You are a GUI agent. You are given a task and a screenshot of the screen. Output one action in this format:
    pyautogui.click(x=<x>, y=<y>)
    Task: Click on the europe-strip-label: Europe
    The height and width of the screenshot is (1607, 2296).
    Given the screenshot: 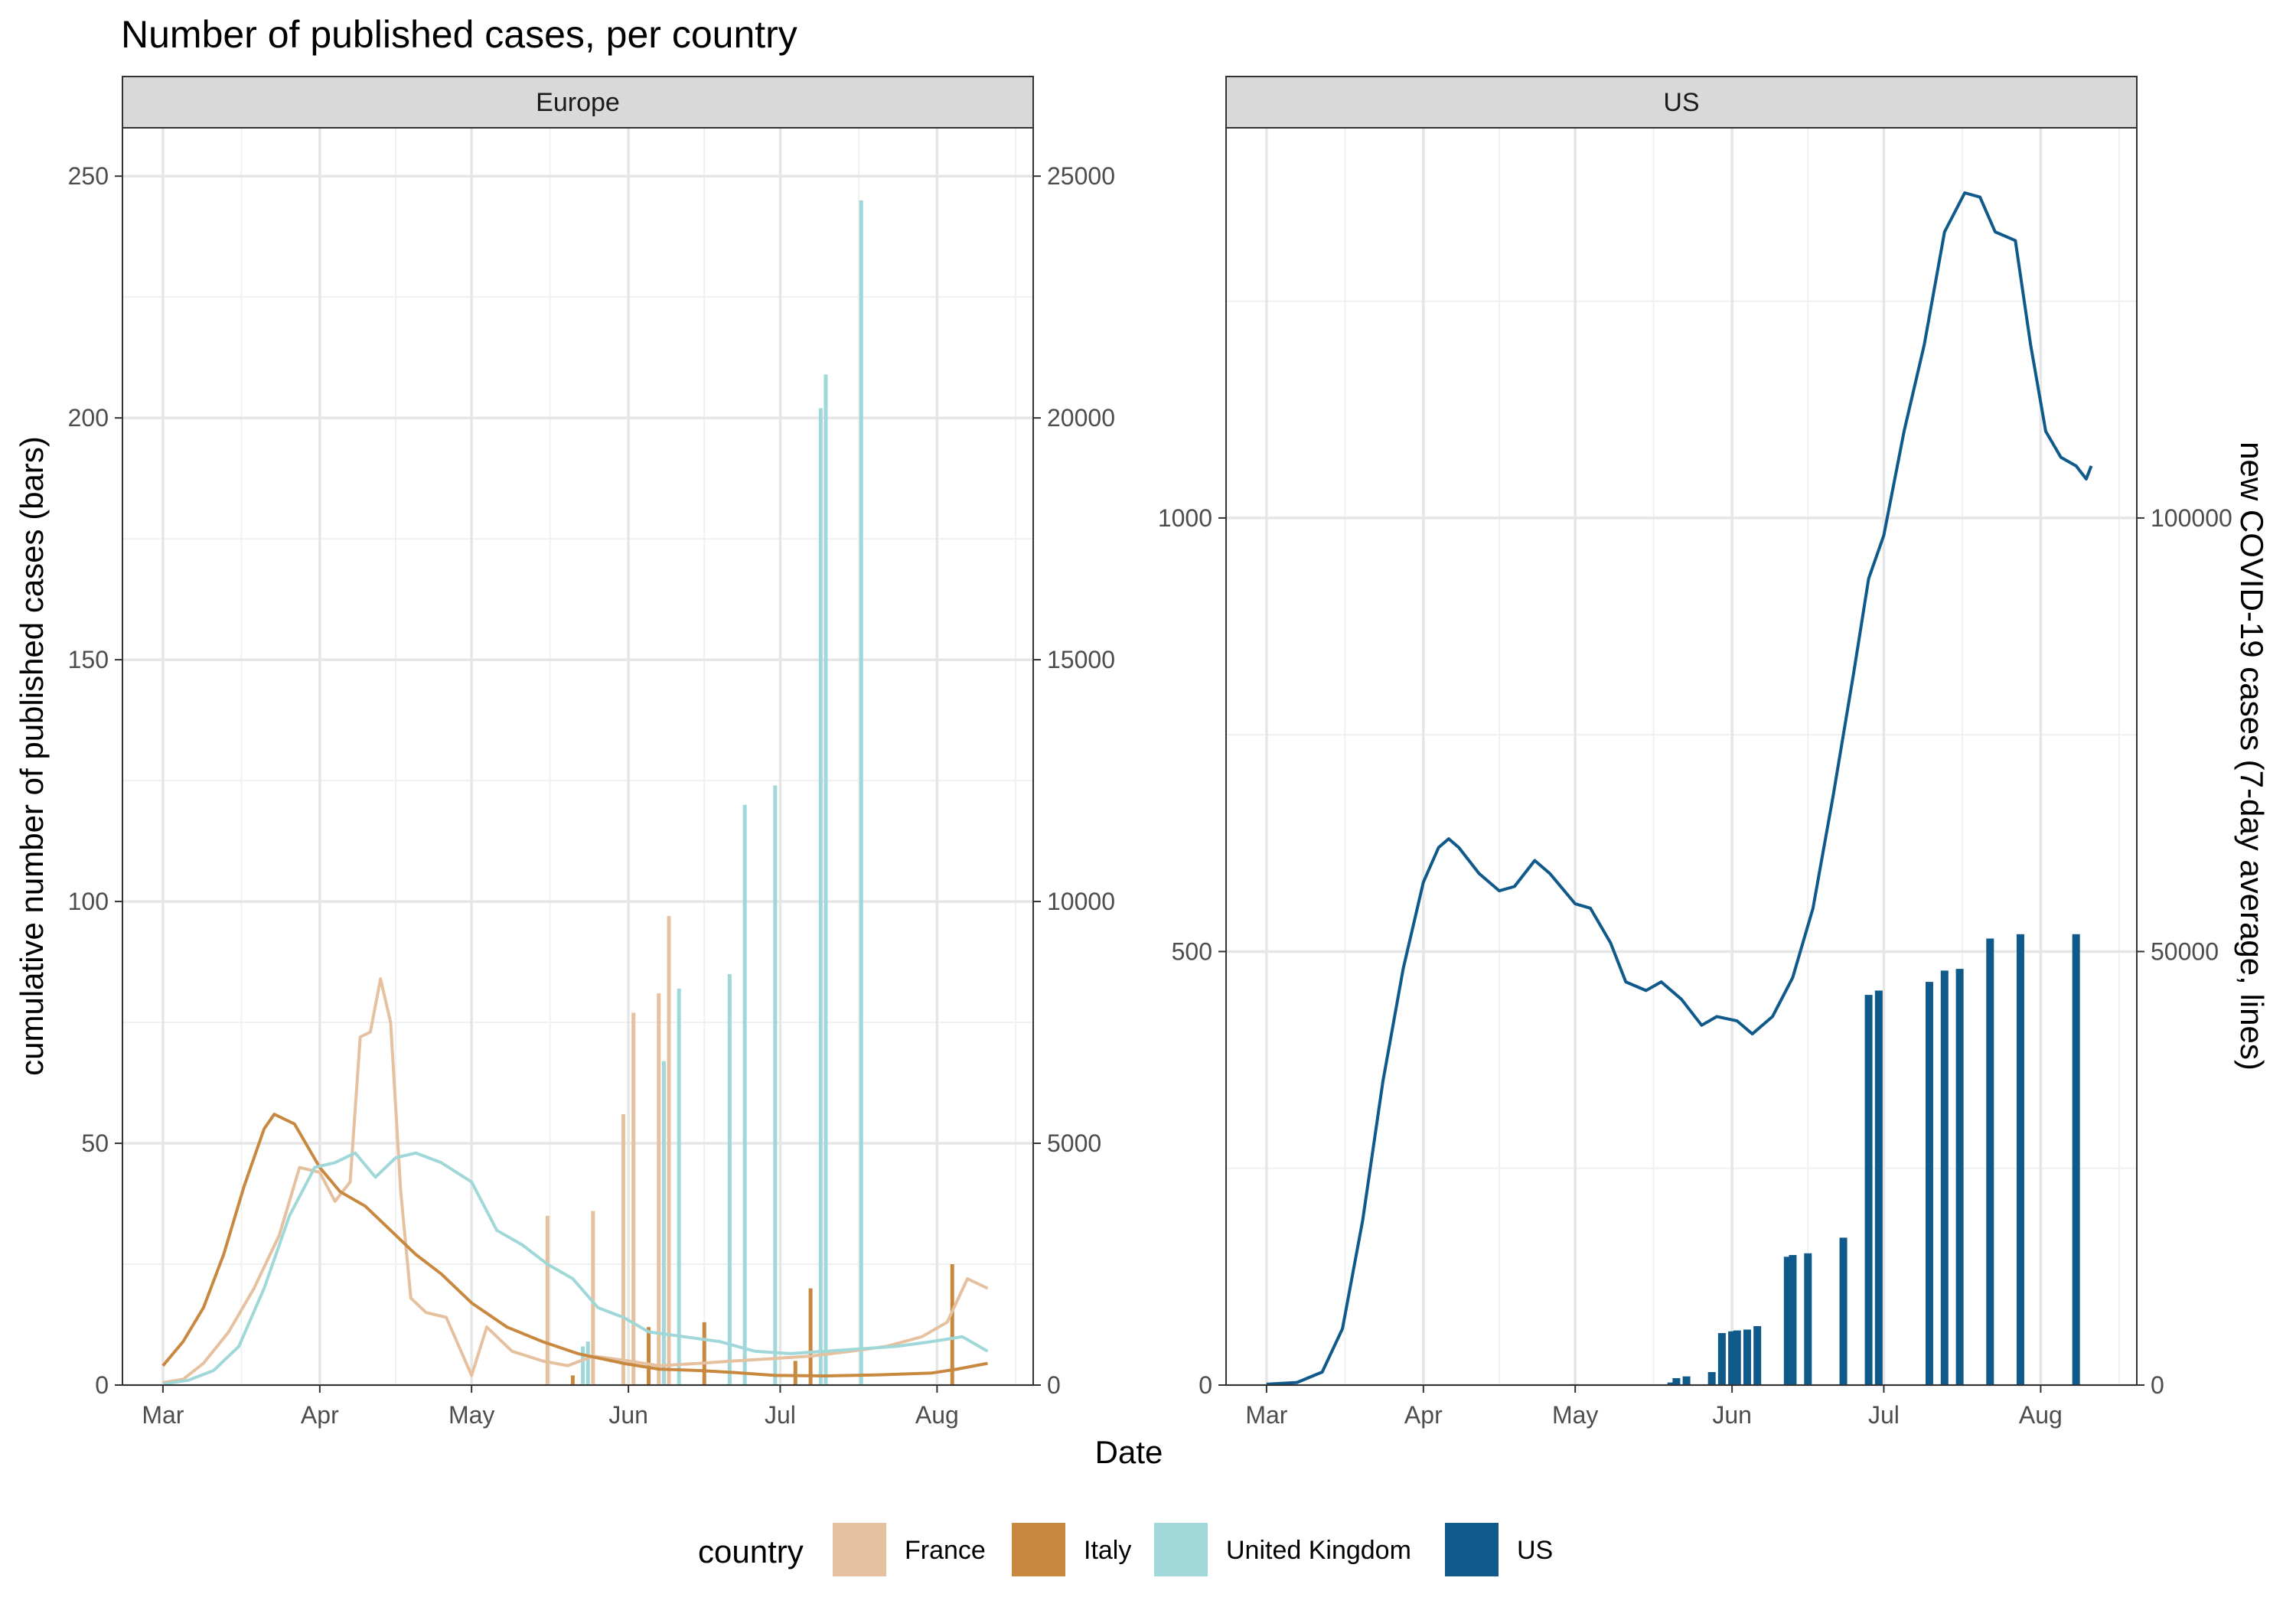 What is the action you would take?
    pyautogui.click(x=578, y=102)
    